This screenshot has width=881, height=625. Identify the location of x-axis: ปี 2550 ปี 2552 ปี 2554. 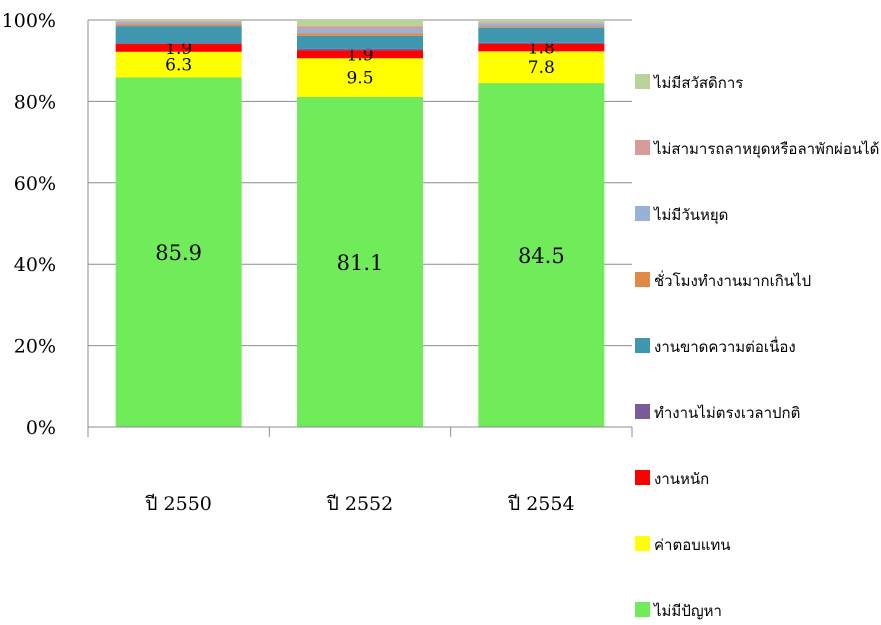
(360, 470).